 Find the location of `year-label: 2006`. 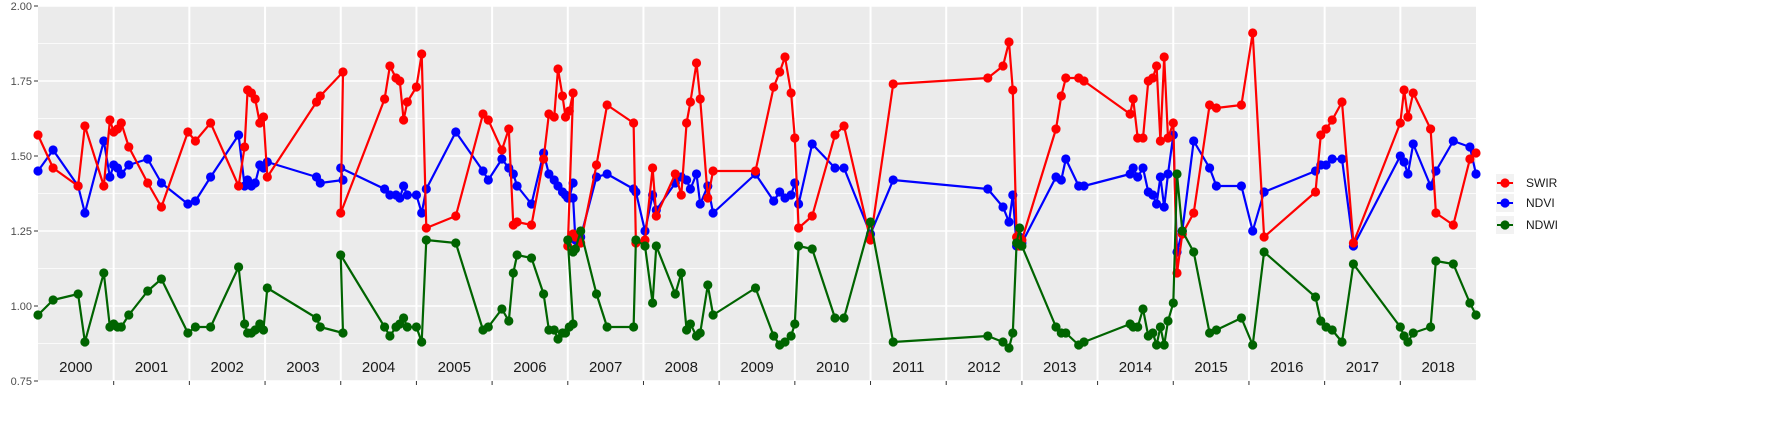

year-label: 2006 is located at coordinates (529, 367).